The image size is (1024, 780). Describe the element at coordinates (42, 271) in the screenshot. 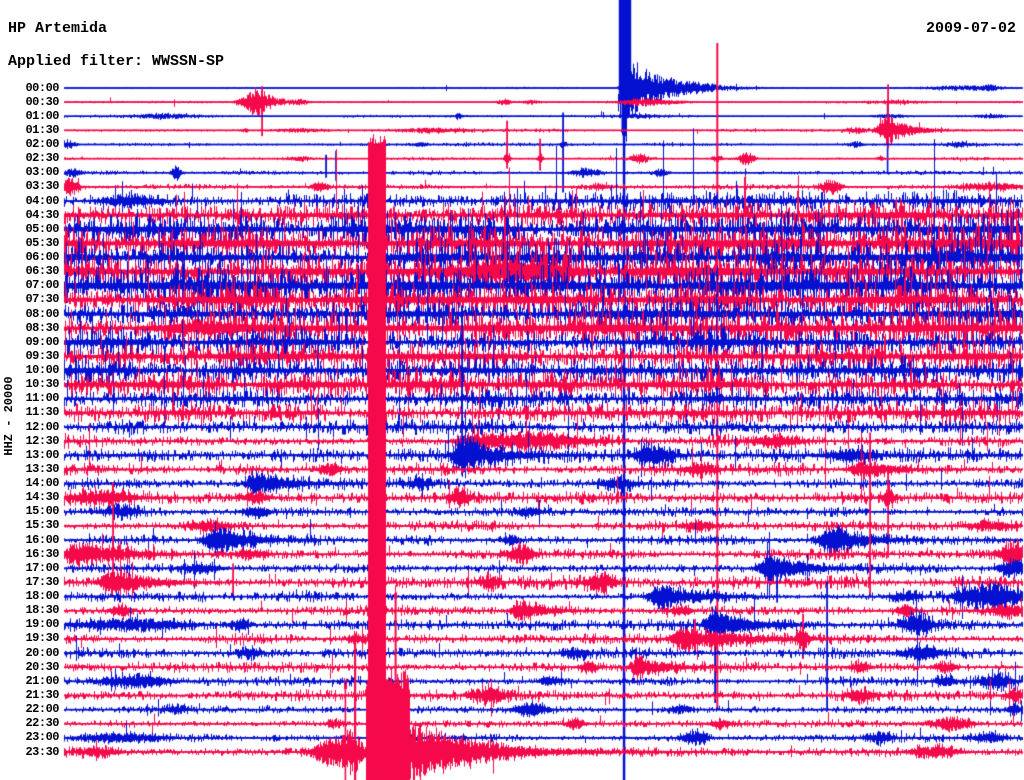

I see `time-label: 06:30` at that location.